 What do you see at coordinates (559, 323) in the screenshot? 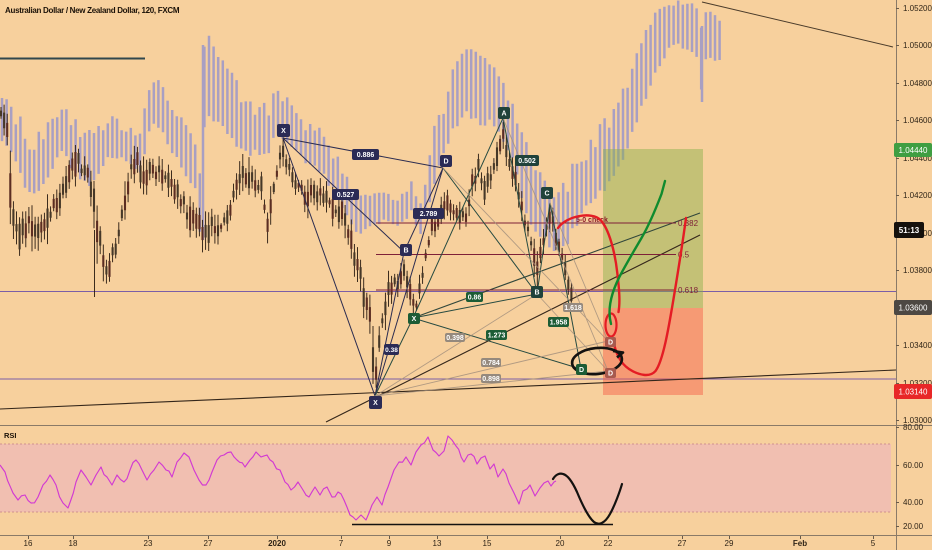
I see `svg-text: 1.958` at bounding box center [559, 323].